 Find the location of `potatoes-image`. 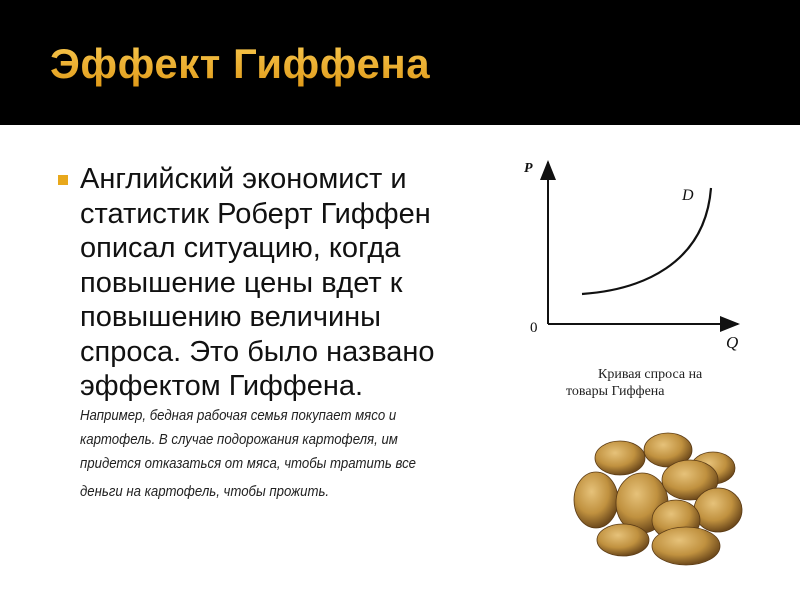

potatoes-image is located at coordinates (658, 500).